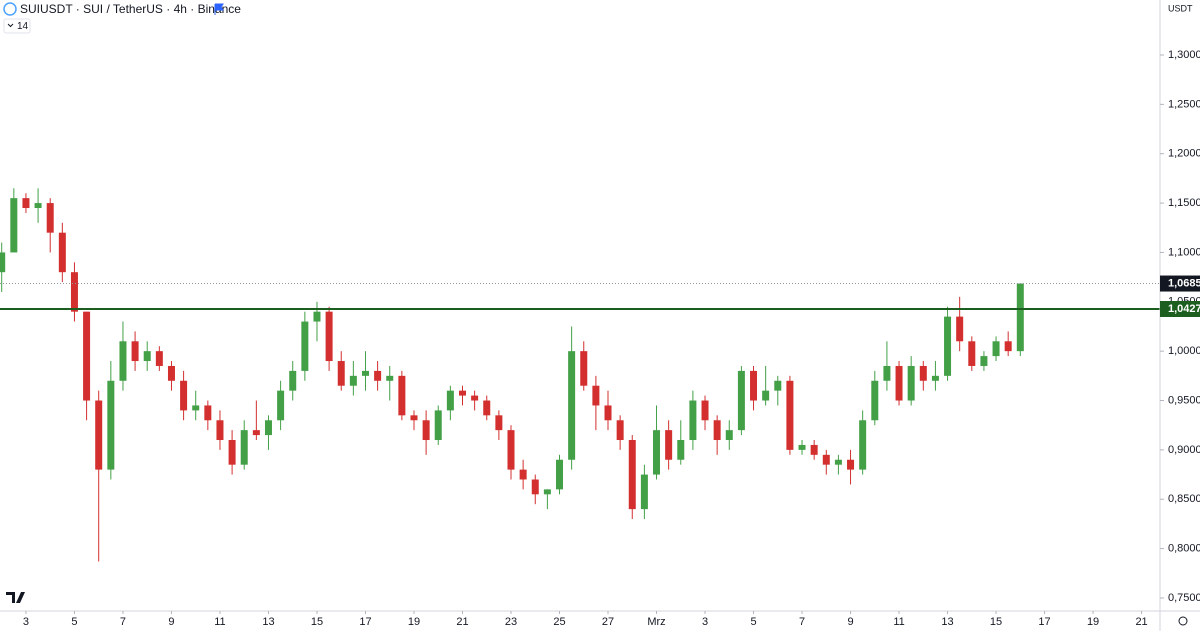 This screenshot has width=1200, height=631. What do you see at coordinates (608, 622) in the screenshot?
I see `x-tick-label: 27` at bounding box center [608, 622].